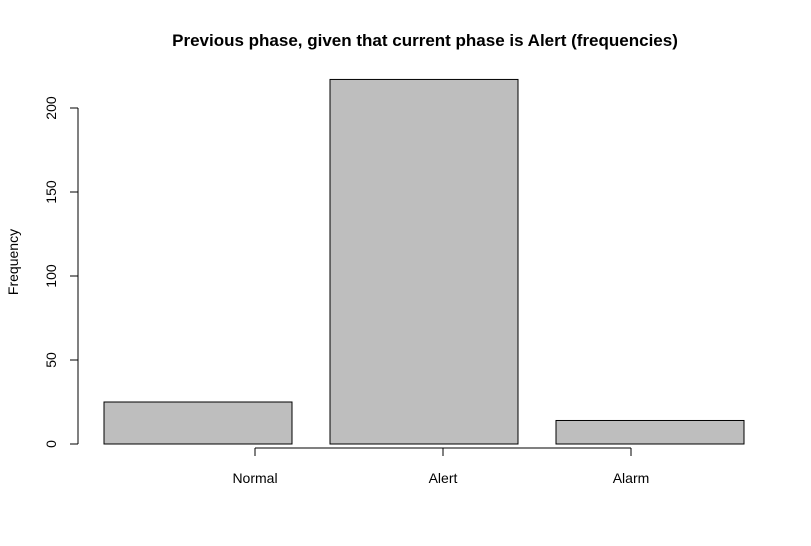  I want to click on x-tick-label-normal: Normal, so click(254, 478).